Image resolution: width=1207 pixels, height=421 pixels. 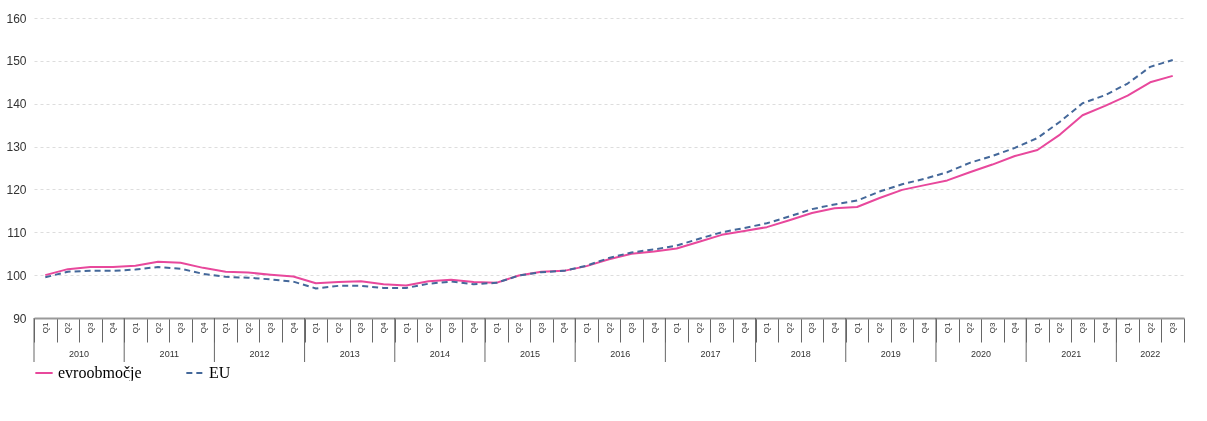 What do you see at coordinates (439, 354) in the screenshot?
I see `text: 2014` at bounding box center [439, 354].